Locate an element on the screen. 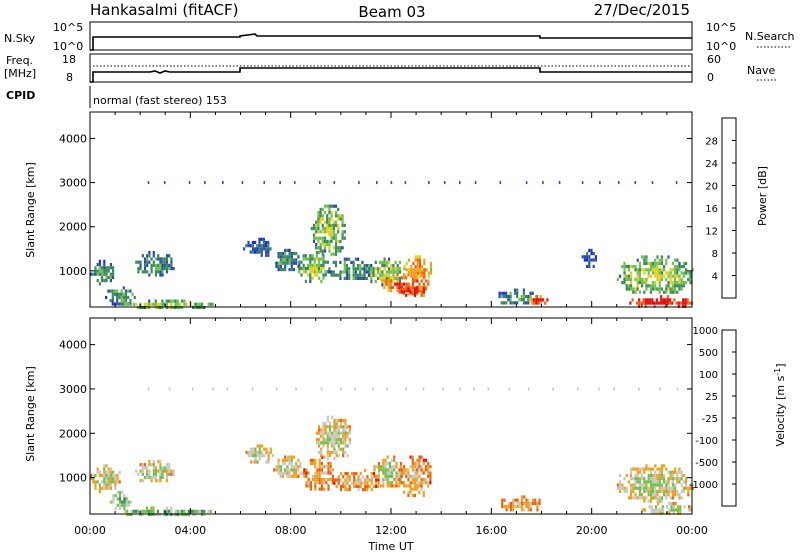  nsearch-label: N.Search is located at coordinates (770, 36).